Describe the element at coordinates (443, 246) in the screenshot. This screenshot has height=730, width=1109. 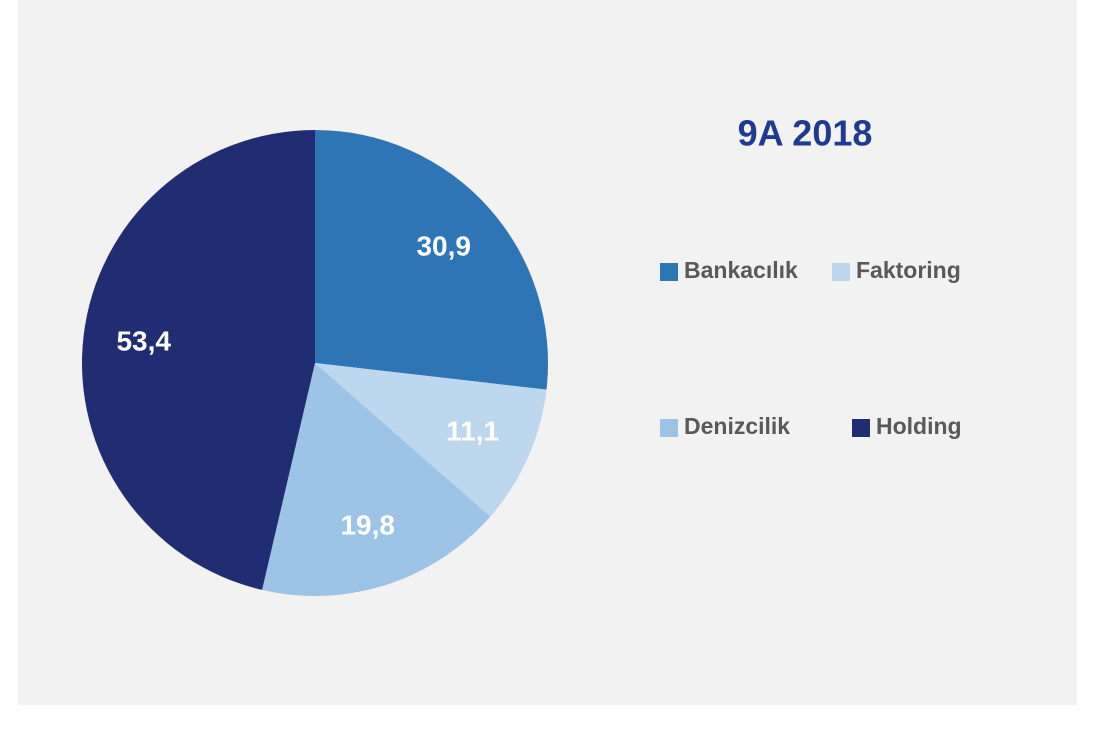
I see `data-label: 30,9` at that location.